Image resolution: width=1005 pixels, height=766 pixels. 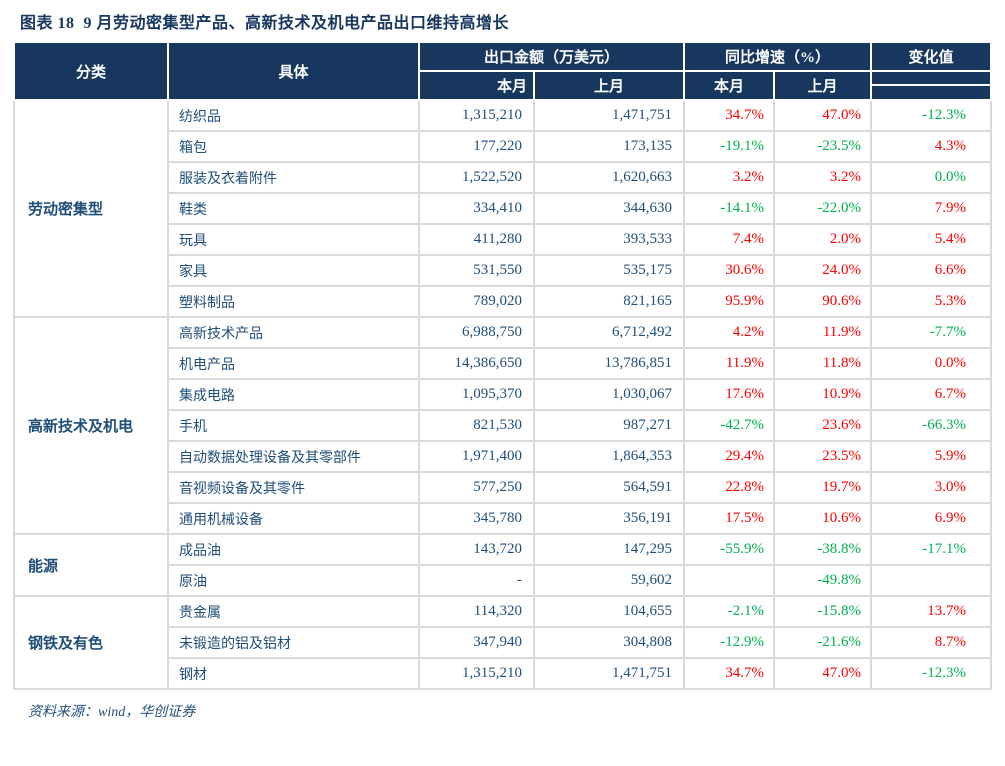 What do you see at coordinates (931, 79) in the screenshot?
I see `divider-line` at bounding box center [931, 79].